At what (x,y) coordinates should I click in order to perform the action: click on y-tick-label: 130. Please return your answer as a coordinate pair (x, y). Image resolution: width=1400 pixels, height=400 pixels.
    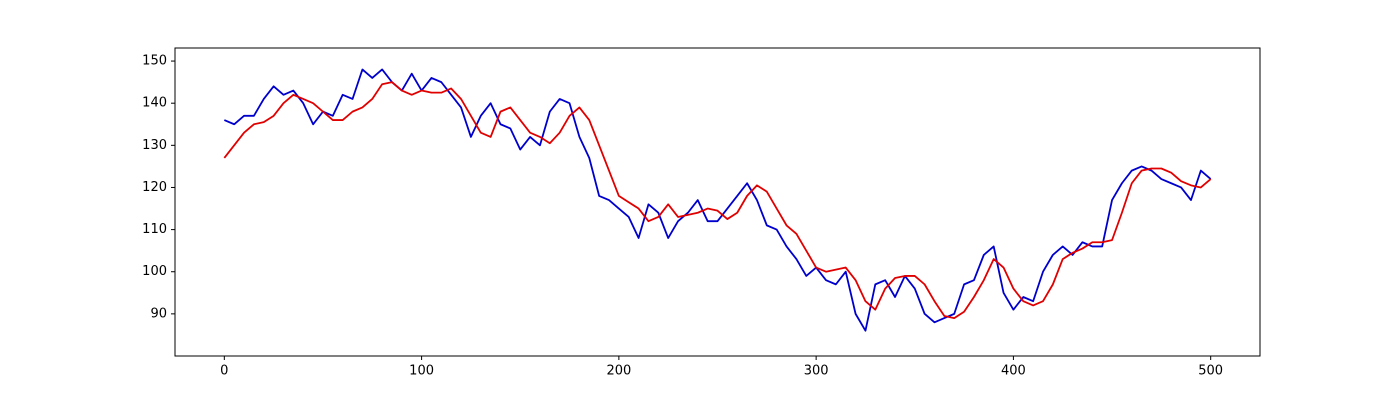
    Looking at the image, I should click on (154, 145).